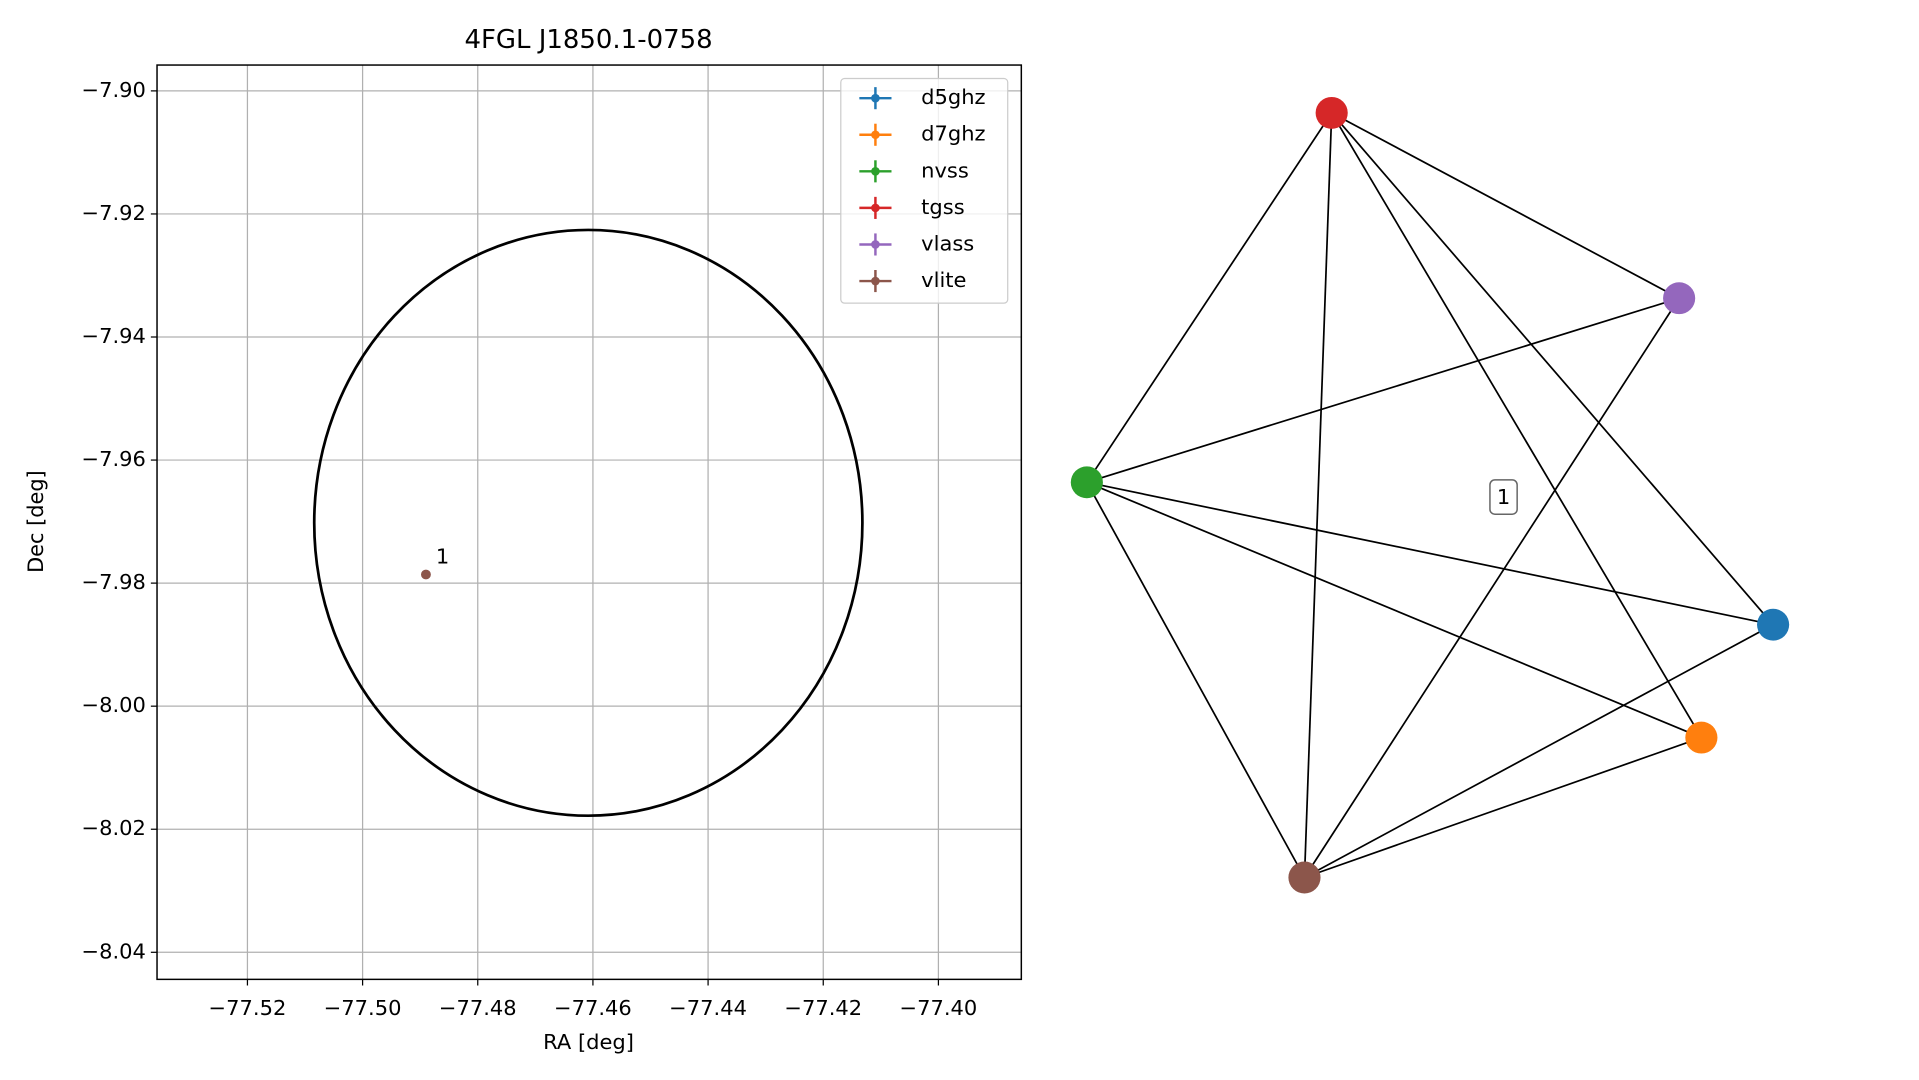 This screenshot has height=1080, width=1919. I want to click on edge-label: 1, so click(1503, 497).